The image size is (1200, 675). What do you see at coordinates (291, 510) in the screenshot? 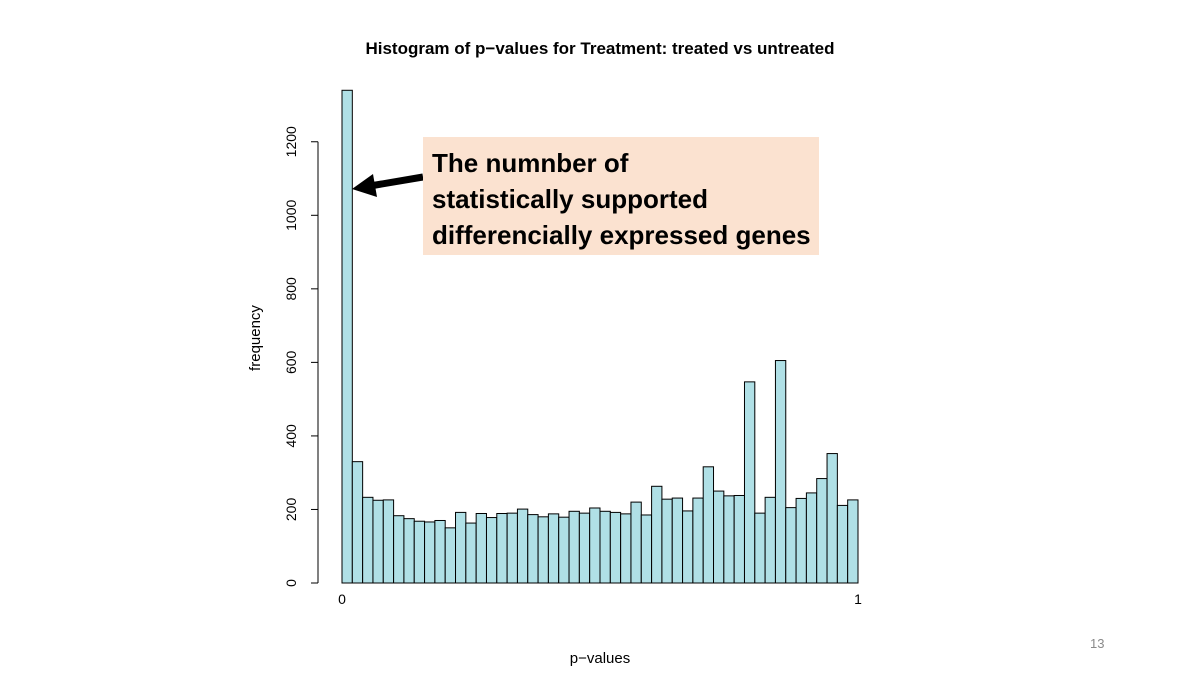
I see `y-tick-label: 200` at bounding box center [291, 510].